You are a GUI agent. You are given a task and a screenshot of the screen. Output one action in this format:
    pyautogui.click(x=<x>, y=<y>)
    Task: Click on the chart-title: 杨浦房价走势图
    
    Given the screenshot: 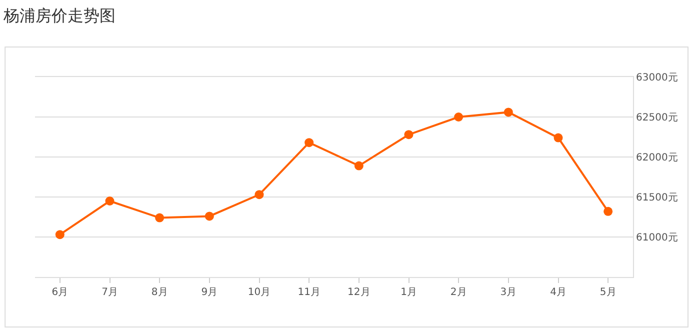 What is the action you would take?
    pyautogui.click(x=59, y=16)
    